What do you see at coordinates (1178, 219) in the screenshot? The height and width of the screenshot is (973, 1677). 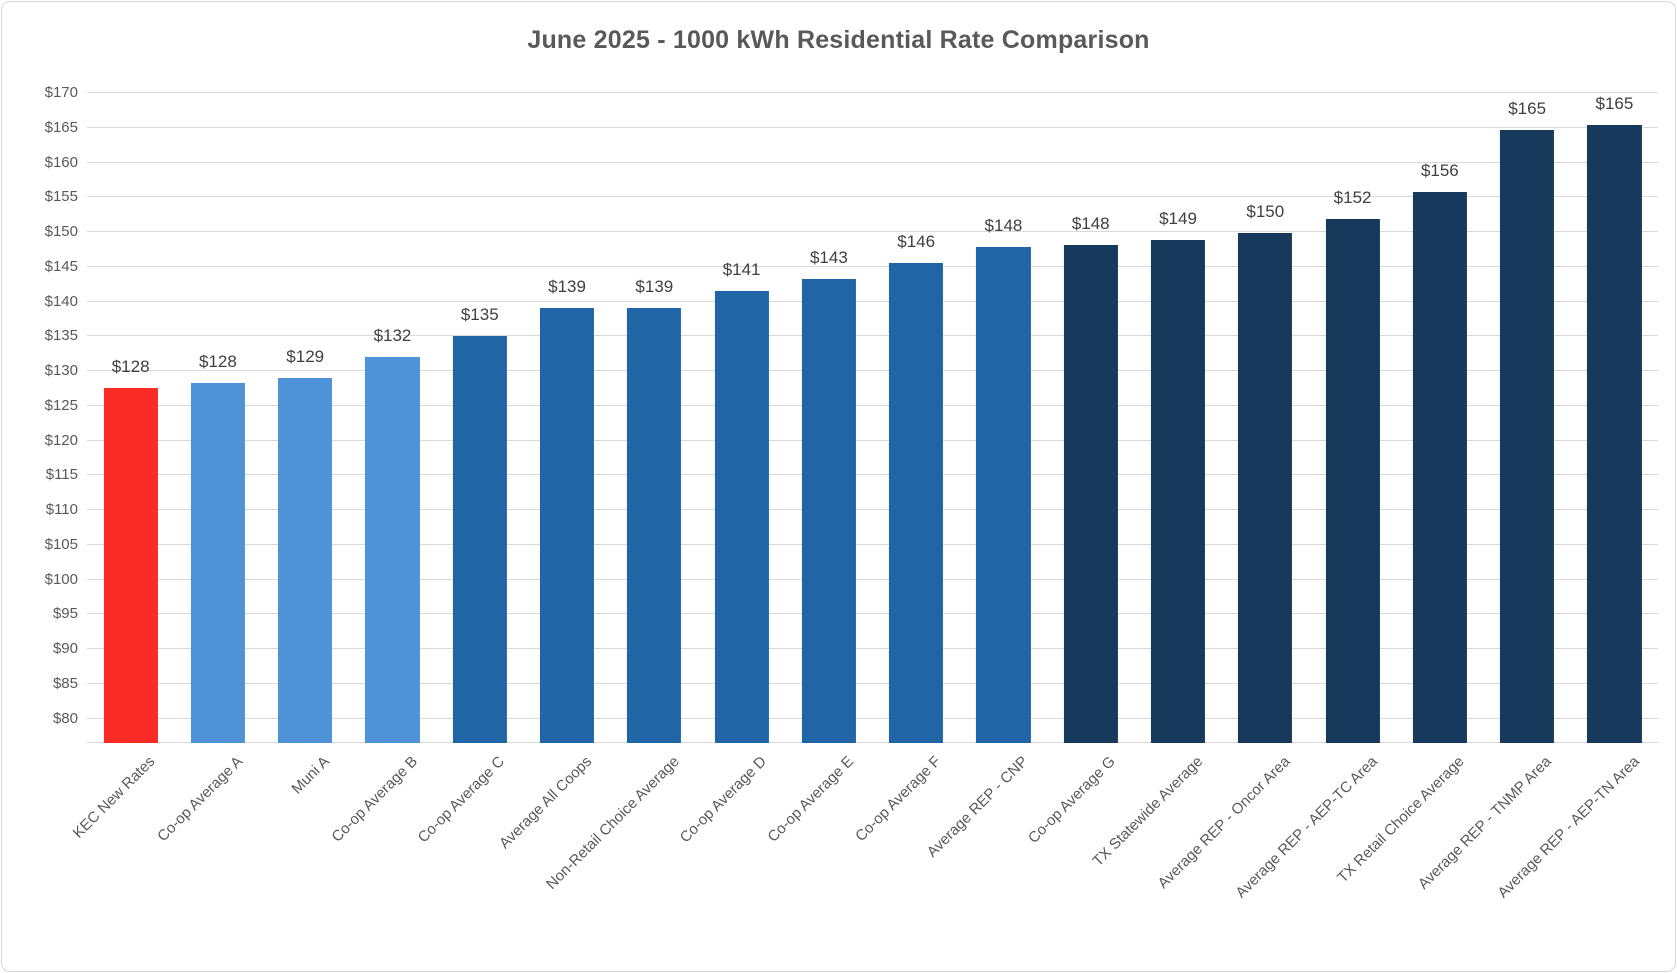 I see `bar-value-label: $149` at bounding box center [1178, 219].